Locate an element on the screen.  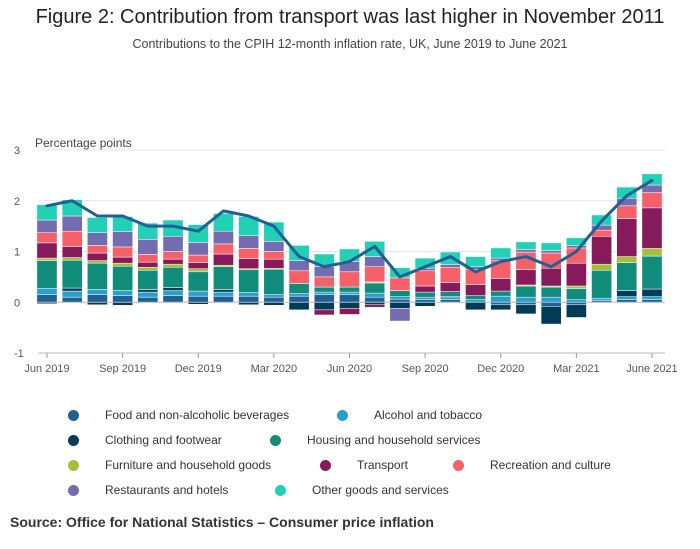
legend-item: Restaurants and hotels is located at coordinates (148, 490).